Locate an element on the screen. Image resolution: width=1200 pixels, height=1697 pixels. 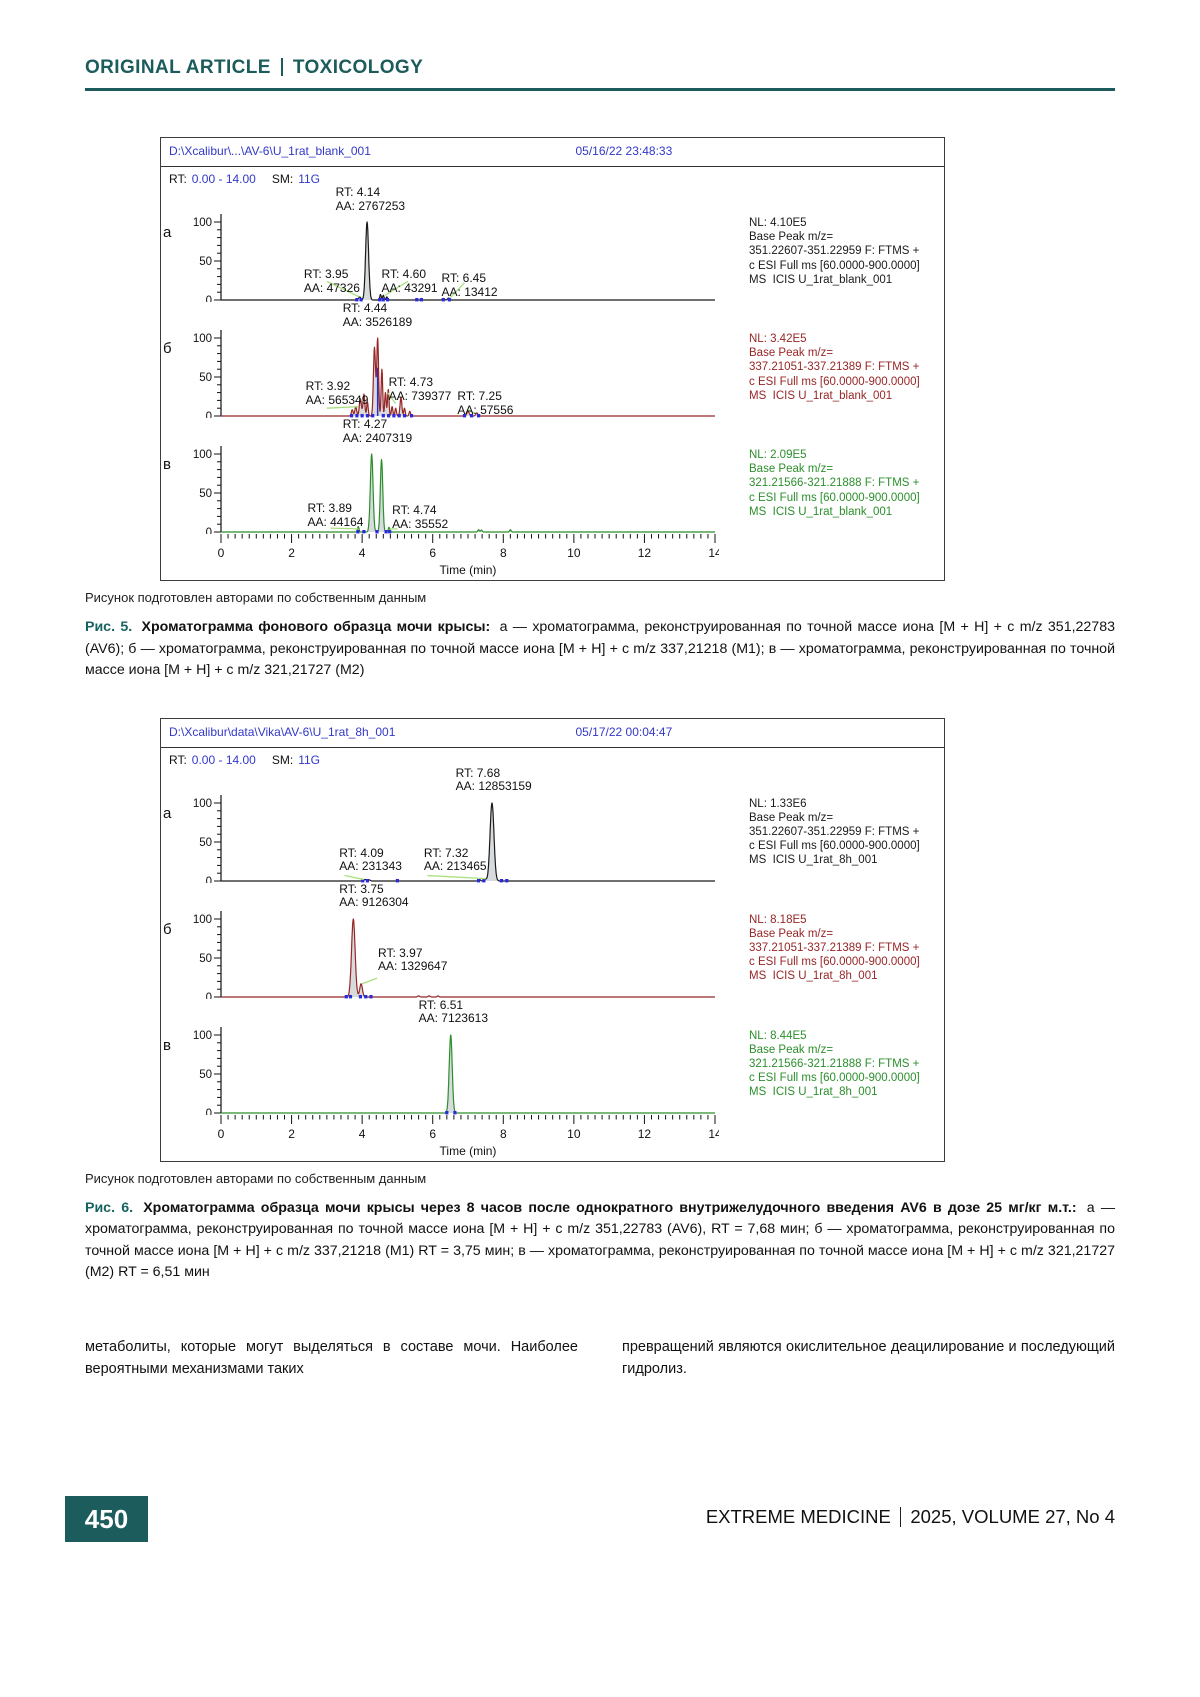
figure5-time-axis: 0 2 4 6 8 10 12 14 Time (min) is located at coordinates (552, 557).